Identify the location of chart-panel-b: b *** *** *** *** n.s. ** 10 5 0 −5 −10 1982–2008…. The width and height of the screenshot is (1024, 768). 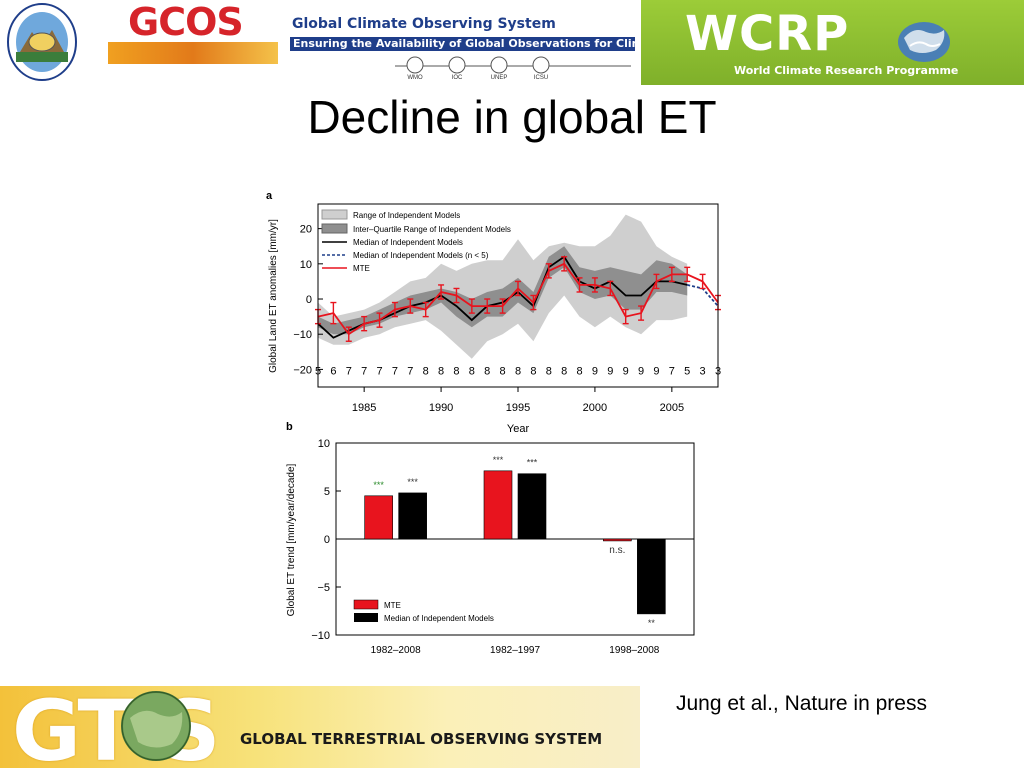
(490, 538).